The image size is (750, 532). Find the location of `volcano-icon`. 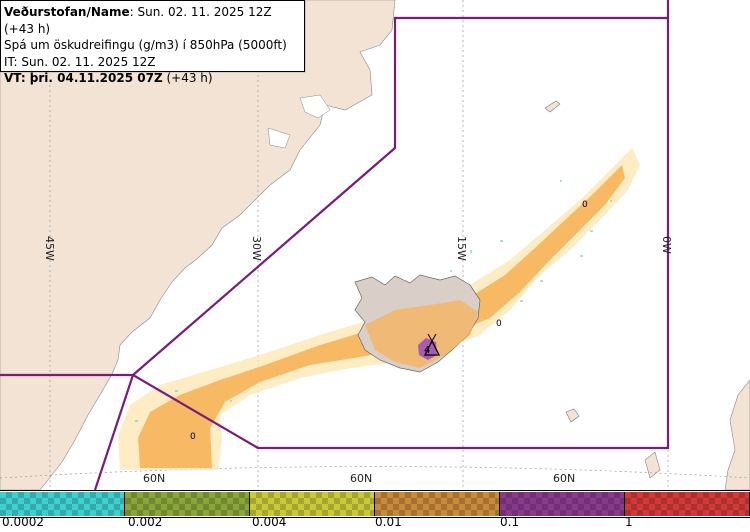

volcano-icon is located at coordinates (432, 347).